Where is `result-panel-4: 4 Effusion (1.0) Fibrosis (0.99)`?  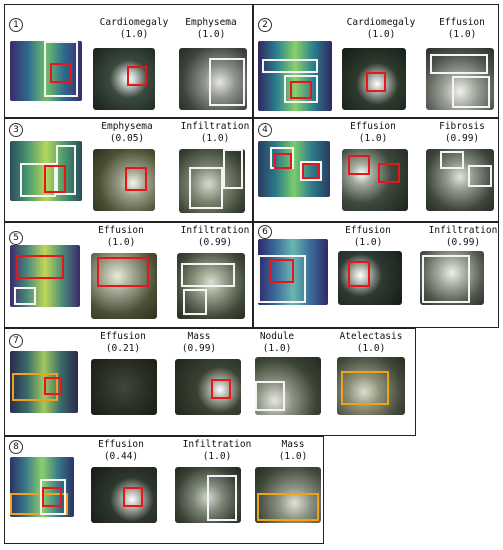 result-panel-4: 4 Effusion (1.0) Fibrosis (0.99) is located at coordinates (376, 170).